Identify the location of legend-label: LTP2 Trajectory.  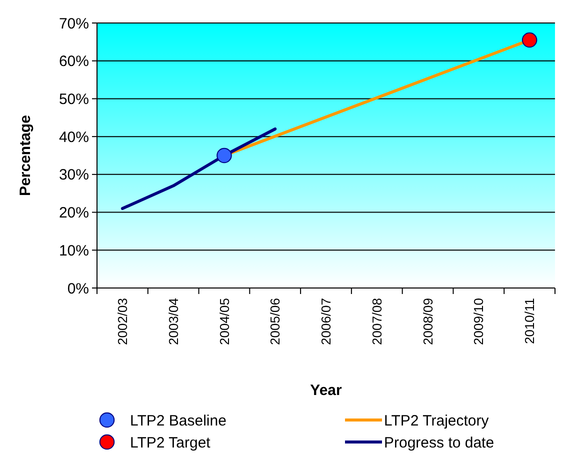
(437, 421).